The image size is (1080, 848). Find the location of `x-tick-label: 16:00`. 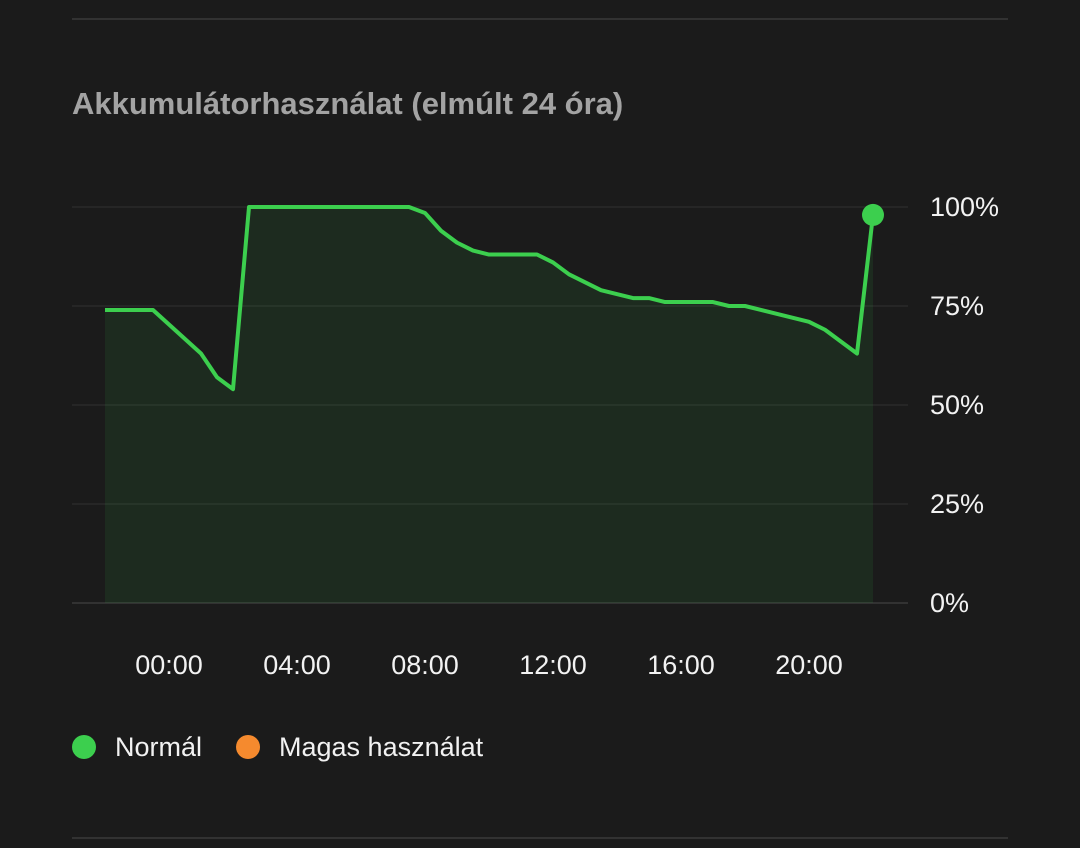

x-tick-label: 16:00 is located at coordinates (681, 665).